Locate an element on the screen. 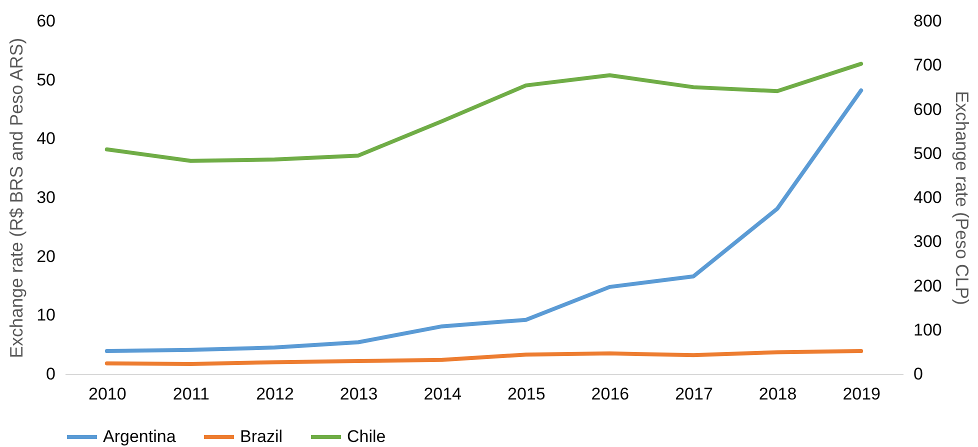 The width and height of the screenshot is (978, 447). x-tick-label: 2010 is located at coordinates (107, 394).